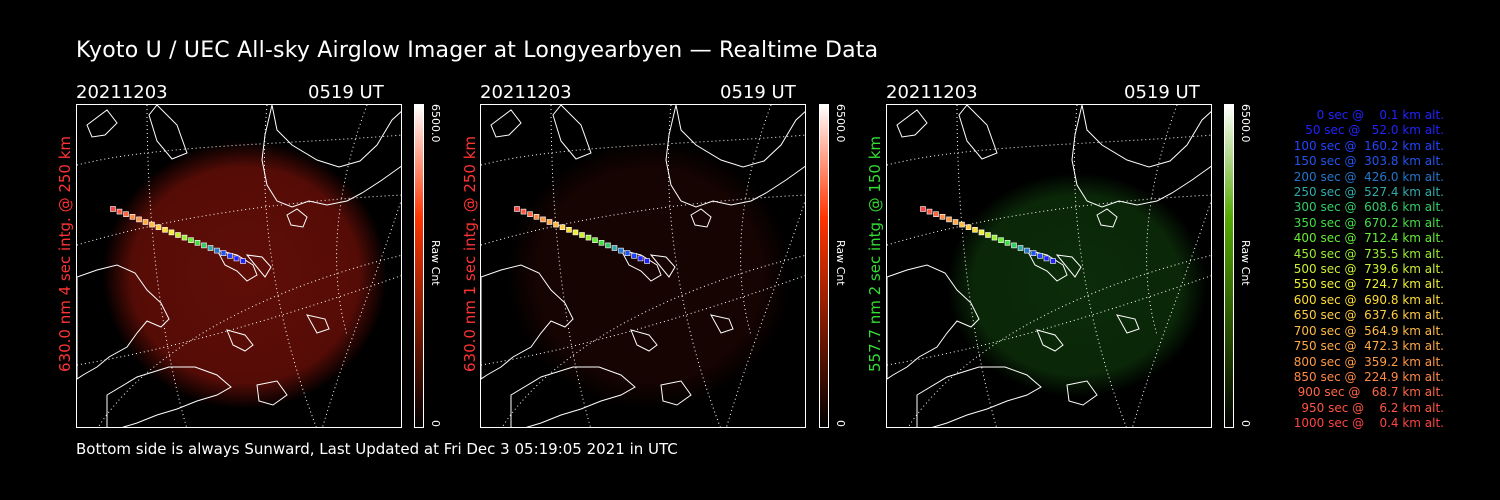 The height and width of the screenshot is (500, 1500). Describe the element at coordinates (1366, 346) in the screenshot. I see `legend-row: 750 sec @ 472.3 km alt.` at that location.